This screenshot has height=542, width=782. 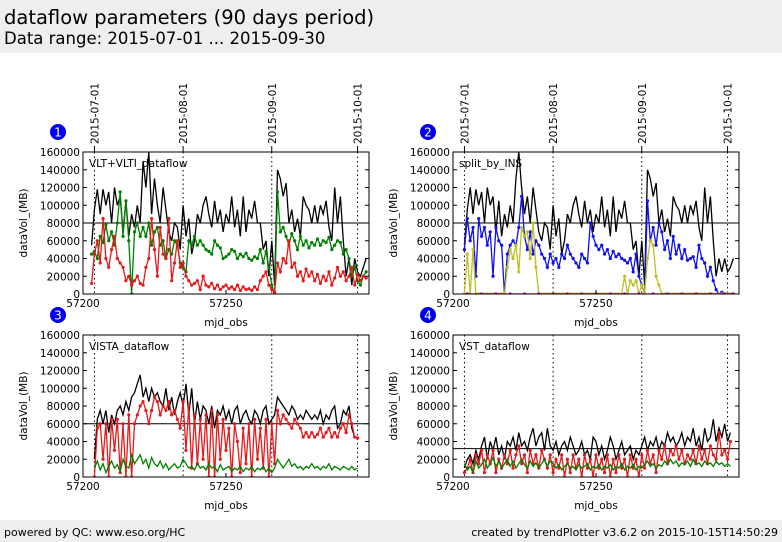 I want to click on y-tick-label: 20000, so click(x=63, y=277).